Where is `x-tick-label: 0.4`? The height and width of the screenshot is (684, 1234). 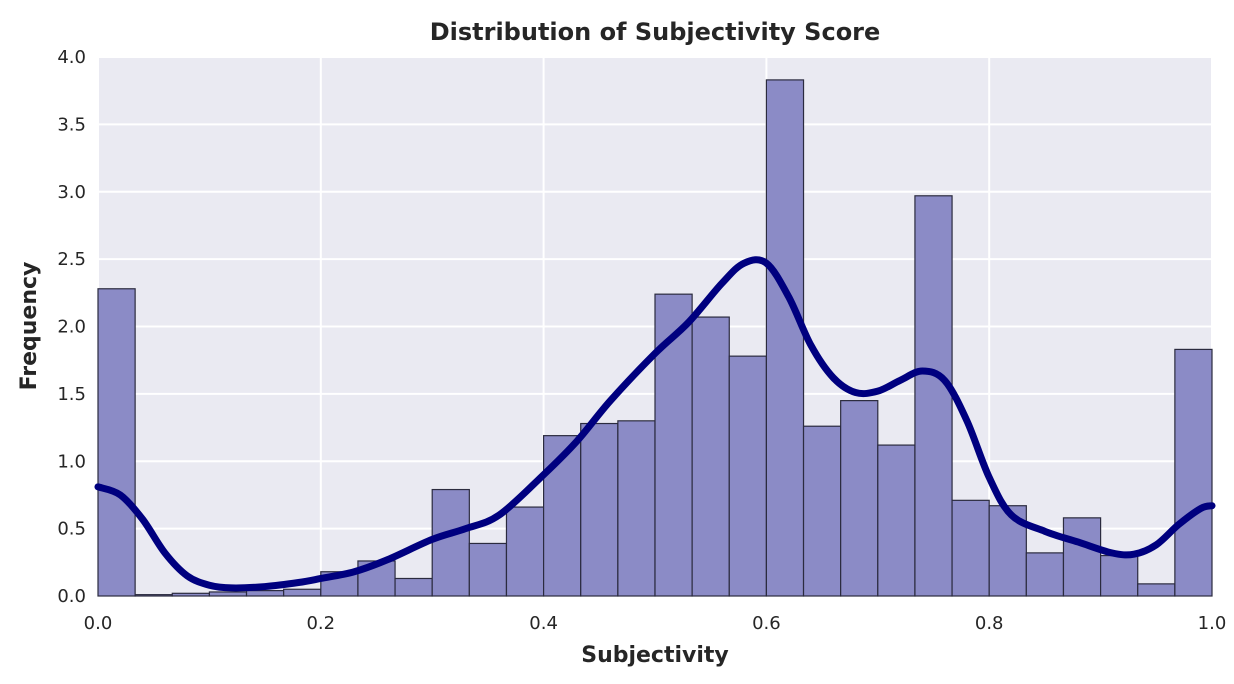 x-tick-label: 0.4 is located at coordinates (543, 623).